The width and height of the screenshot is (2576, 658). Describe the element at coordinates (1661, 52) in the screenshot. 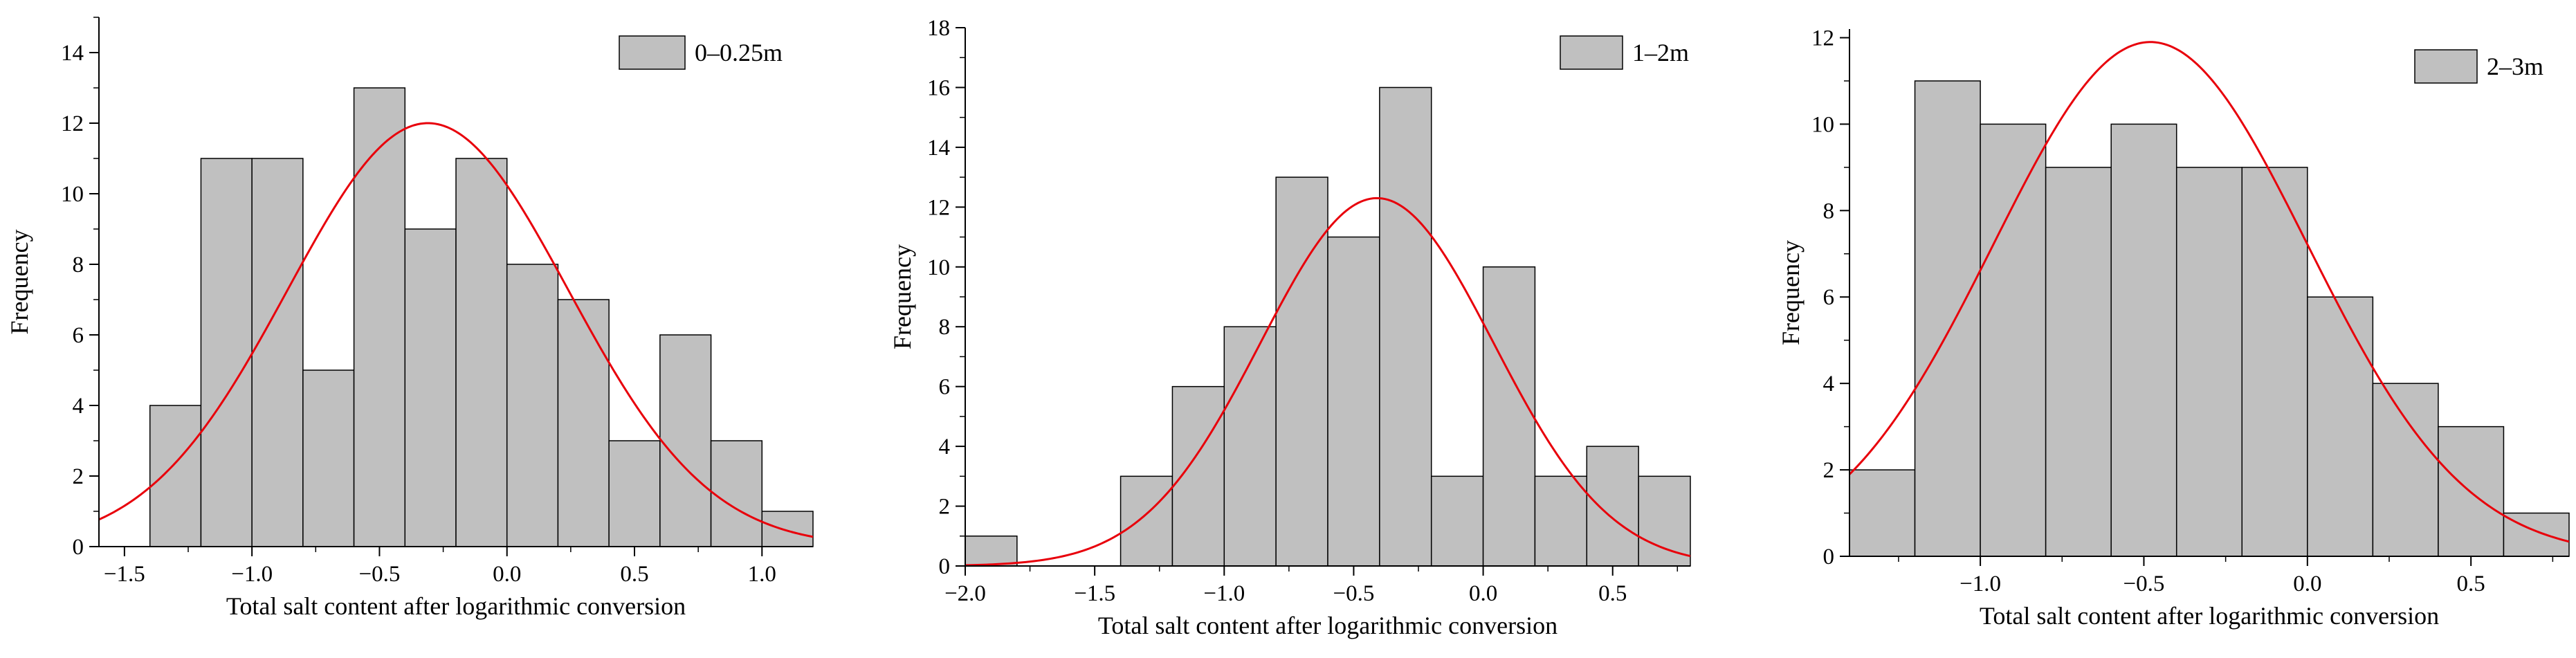

I see `legend-label: 1–2m` at that location.